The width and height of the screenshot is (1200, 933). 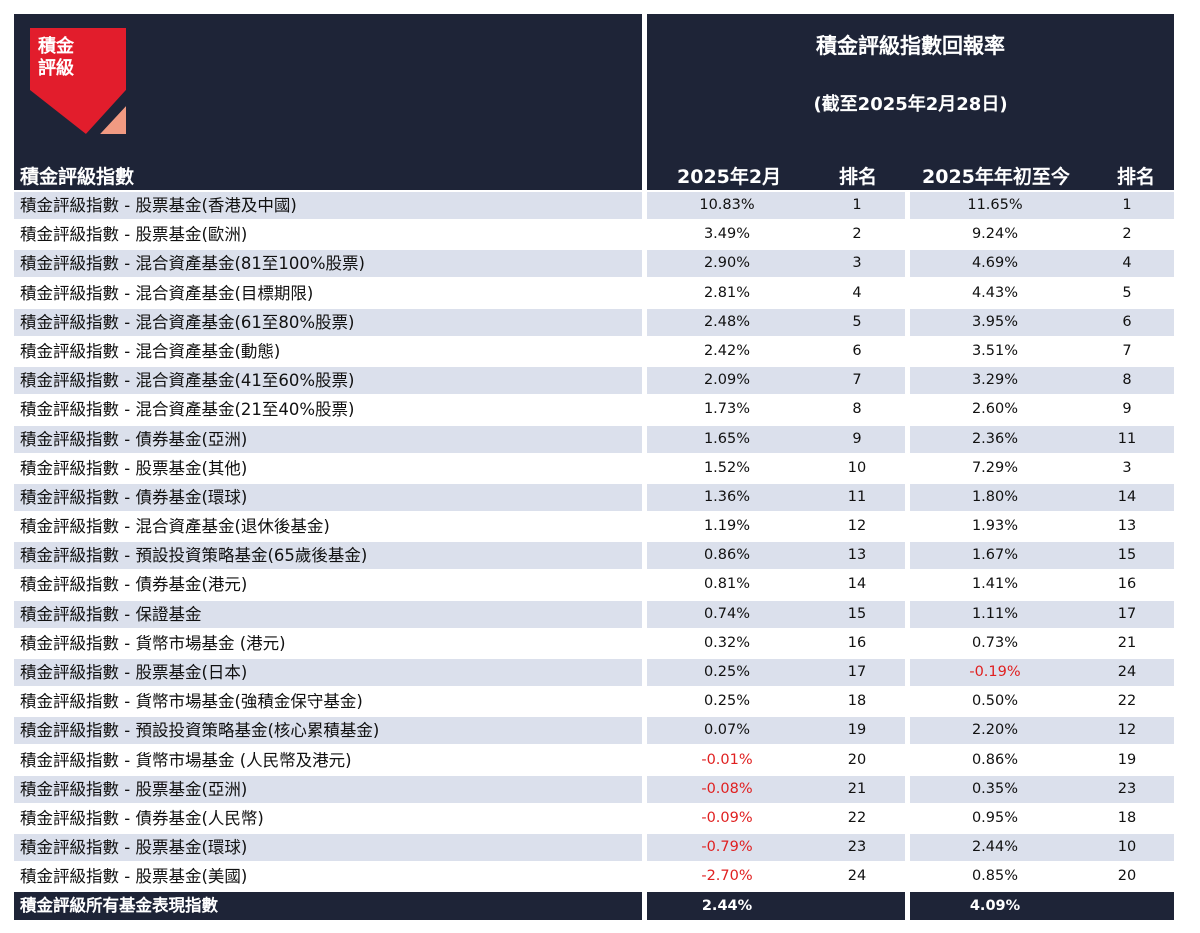 What do you see at coordinates (594, 818) in the screenshot?
I see `table-row: 積金評級指數 - 債券基金(人民幣) -0.09% 22 0.95% 18` at bounding box center [594, 818].